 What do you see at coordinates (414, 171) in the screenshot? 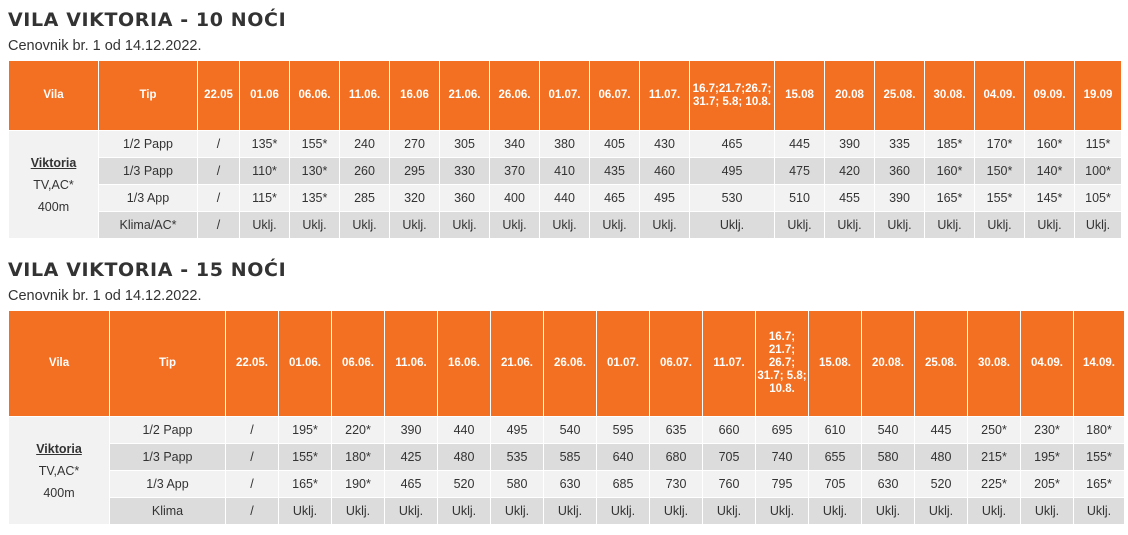
I see `price-cell: 295` at bounding box center [414, 171].